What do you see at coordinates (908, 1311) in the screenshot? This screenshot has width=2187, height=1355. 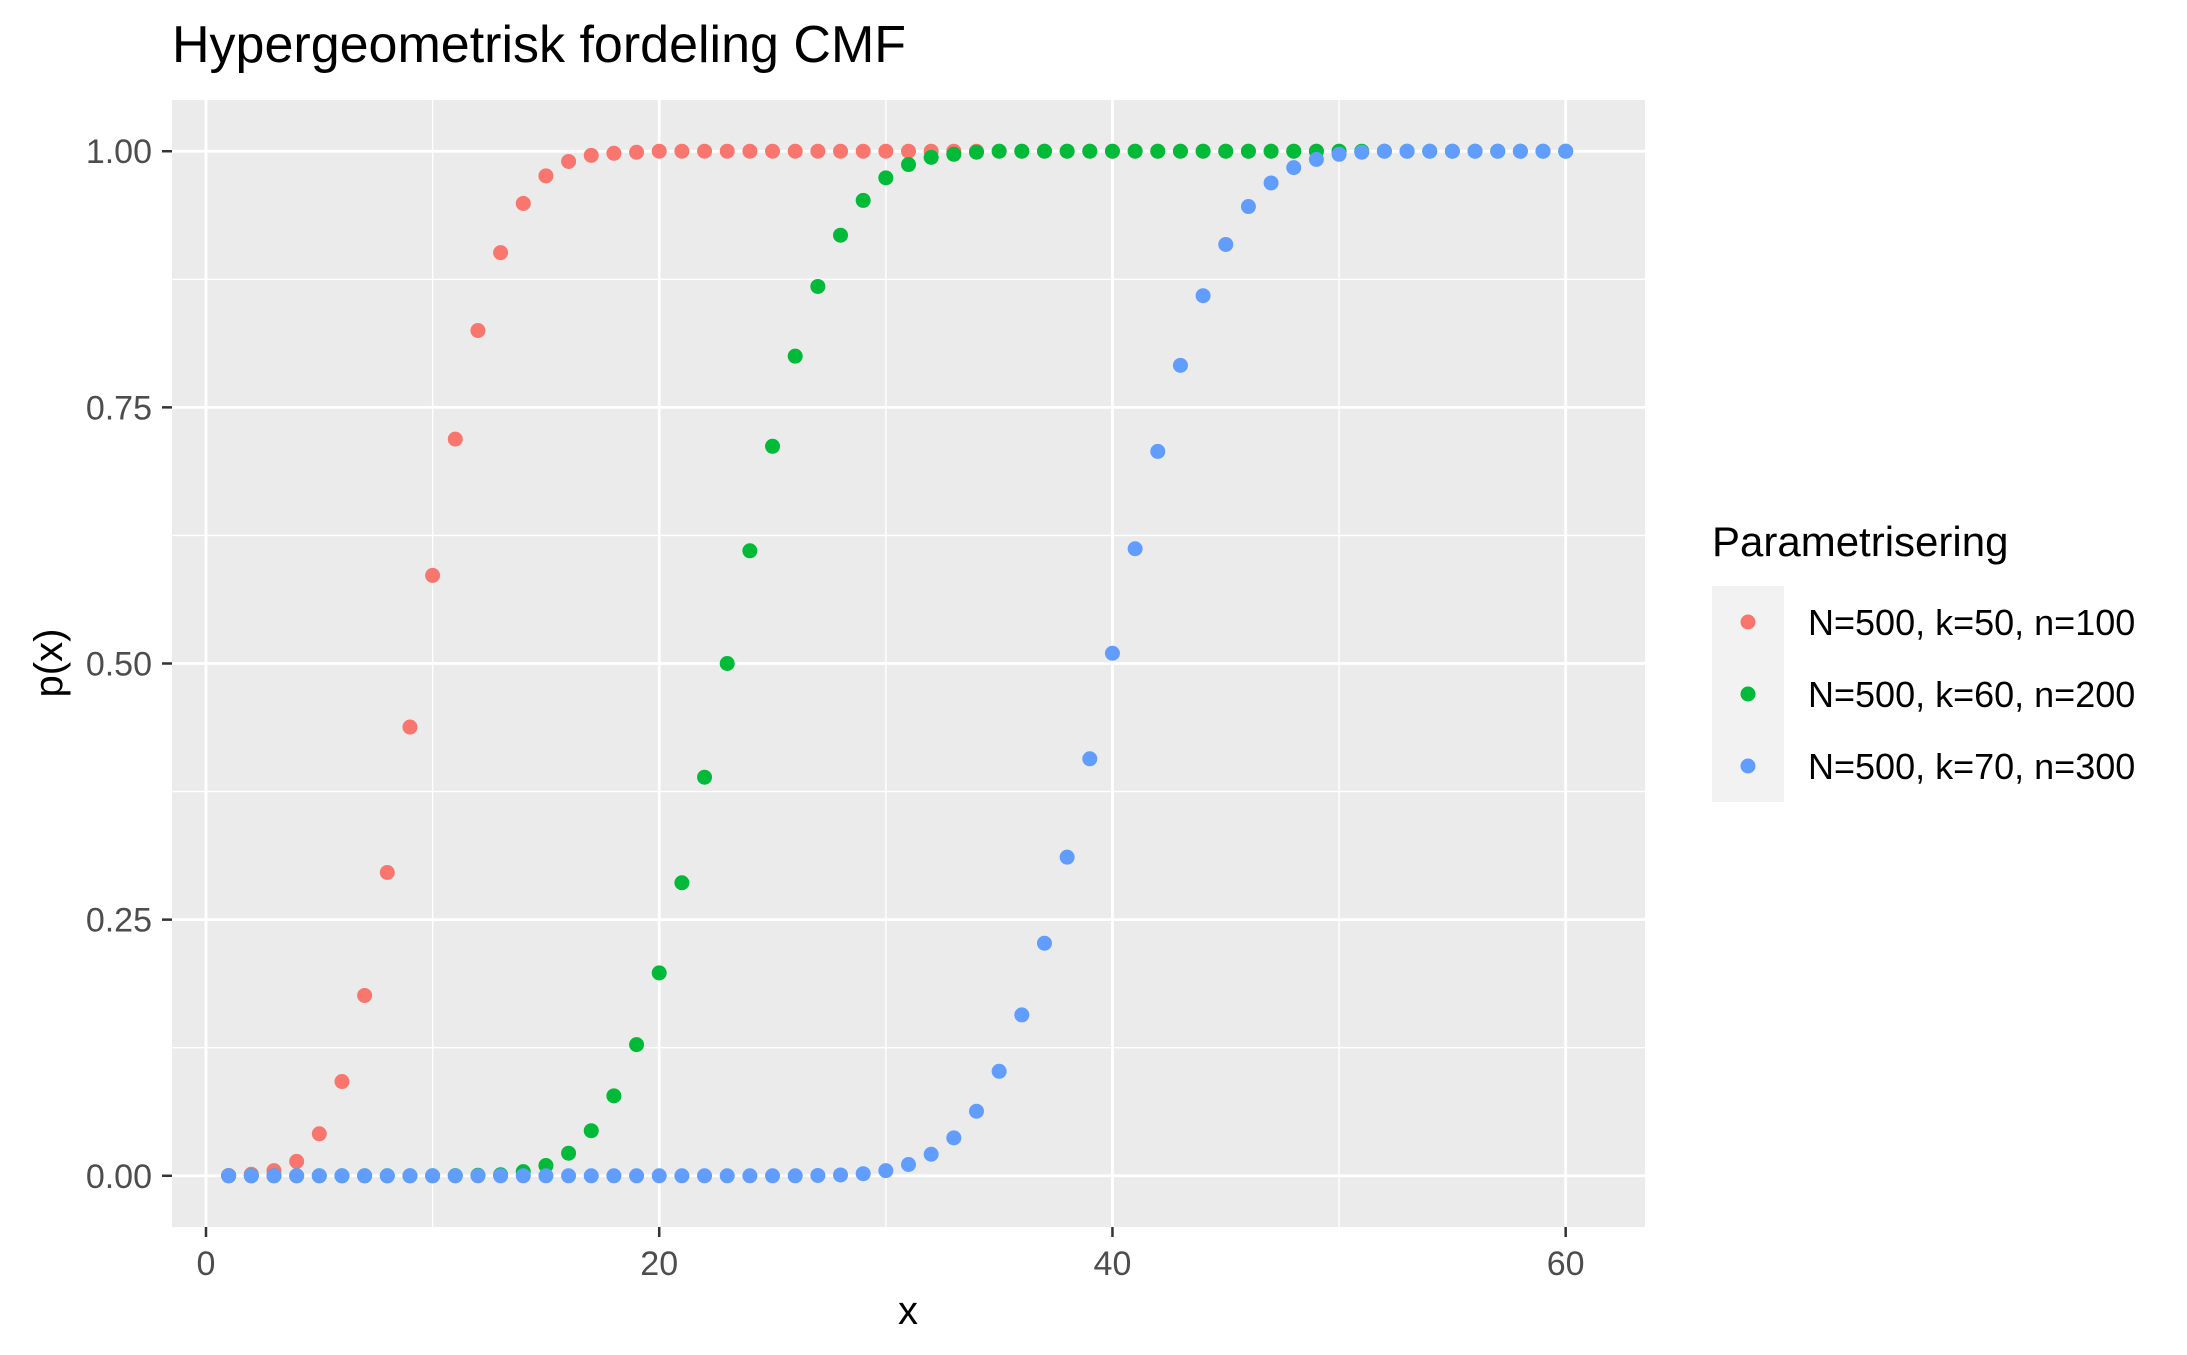 I see `x-axis-label: x` at bounding box center [908, 1311].